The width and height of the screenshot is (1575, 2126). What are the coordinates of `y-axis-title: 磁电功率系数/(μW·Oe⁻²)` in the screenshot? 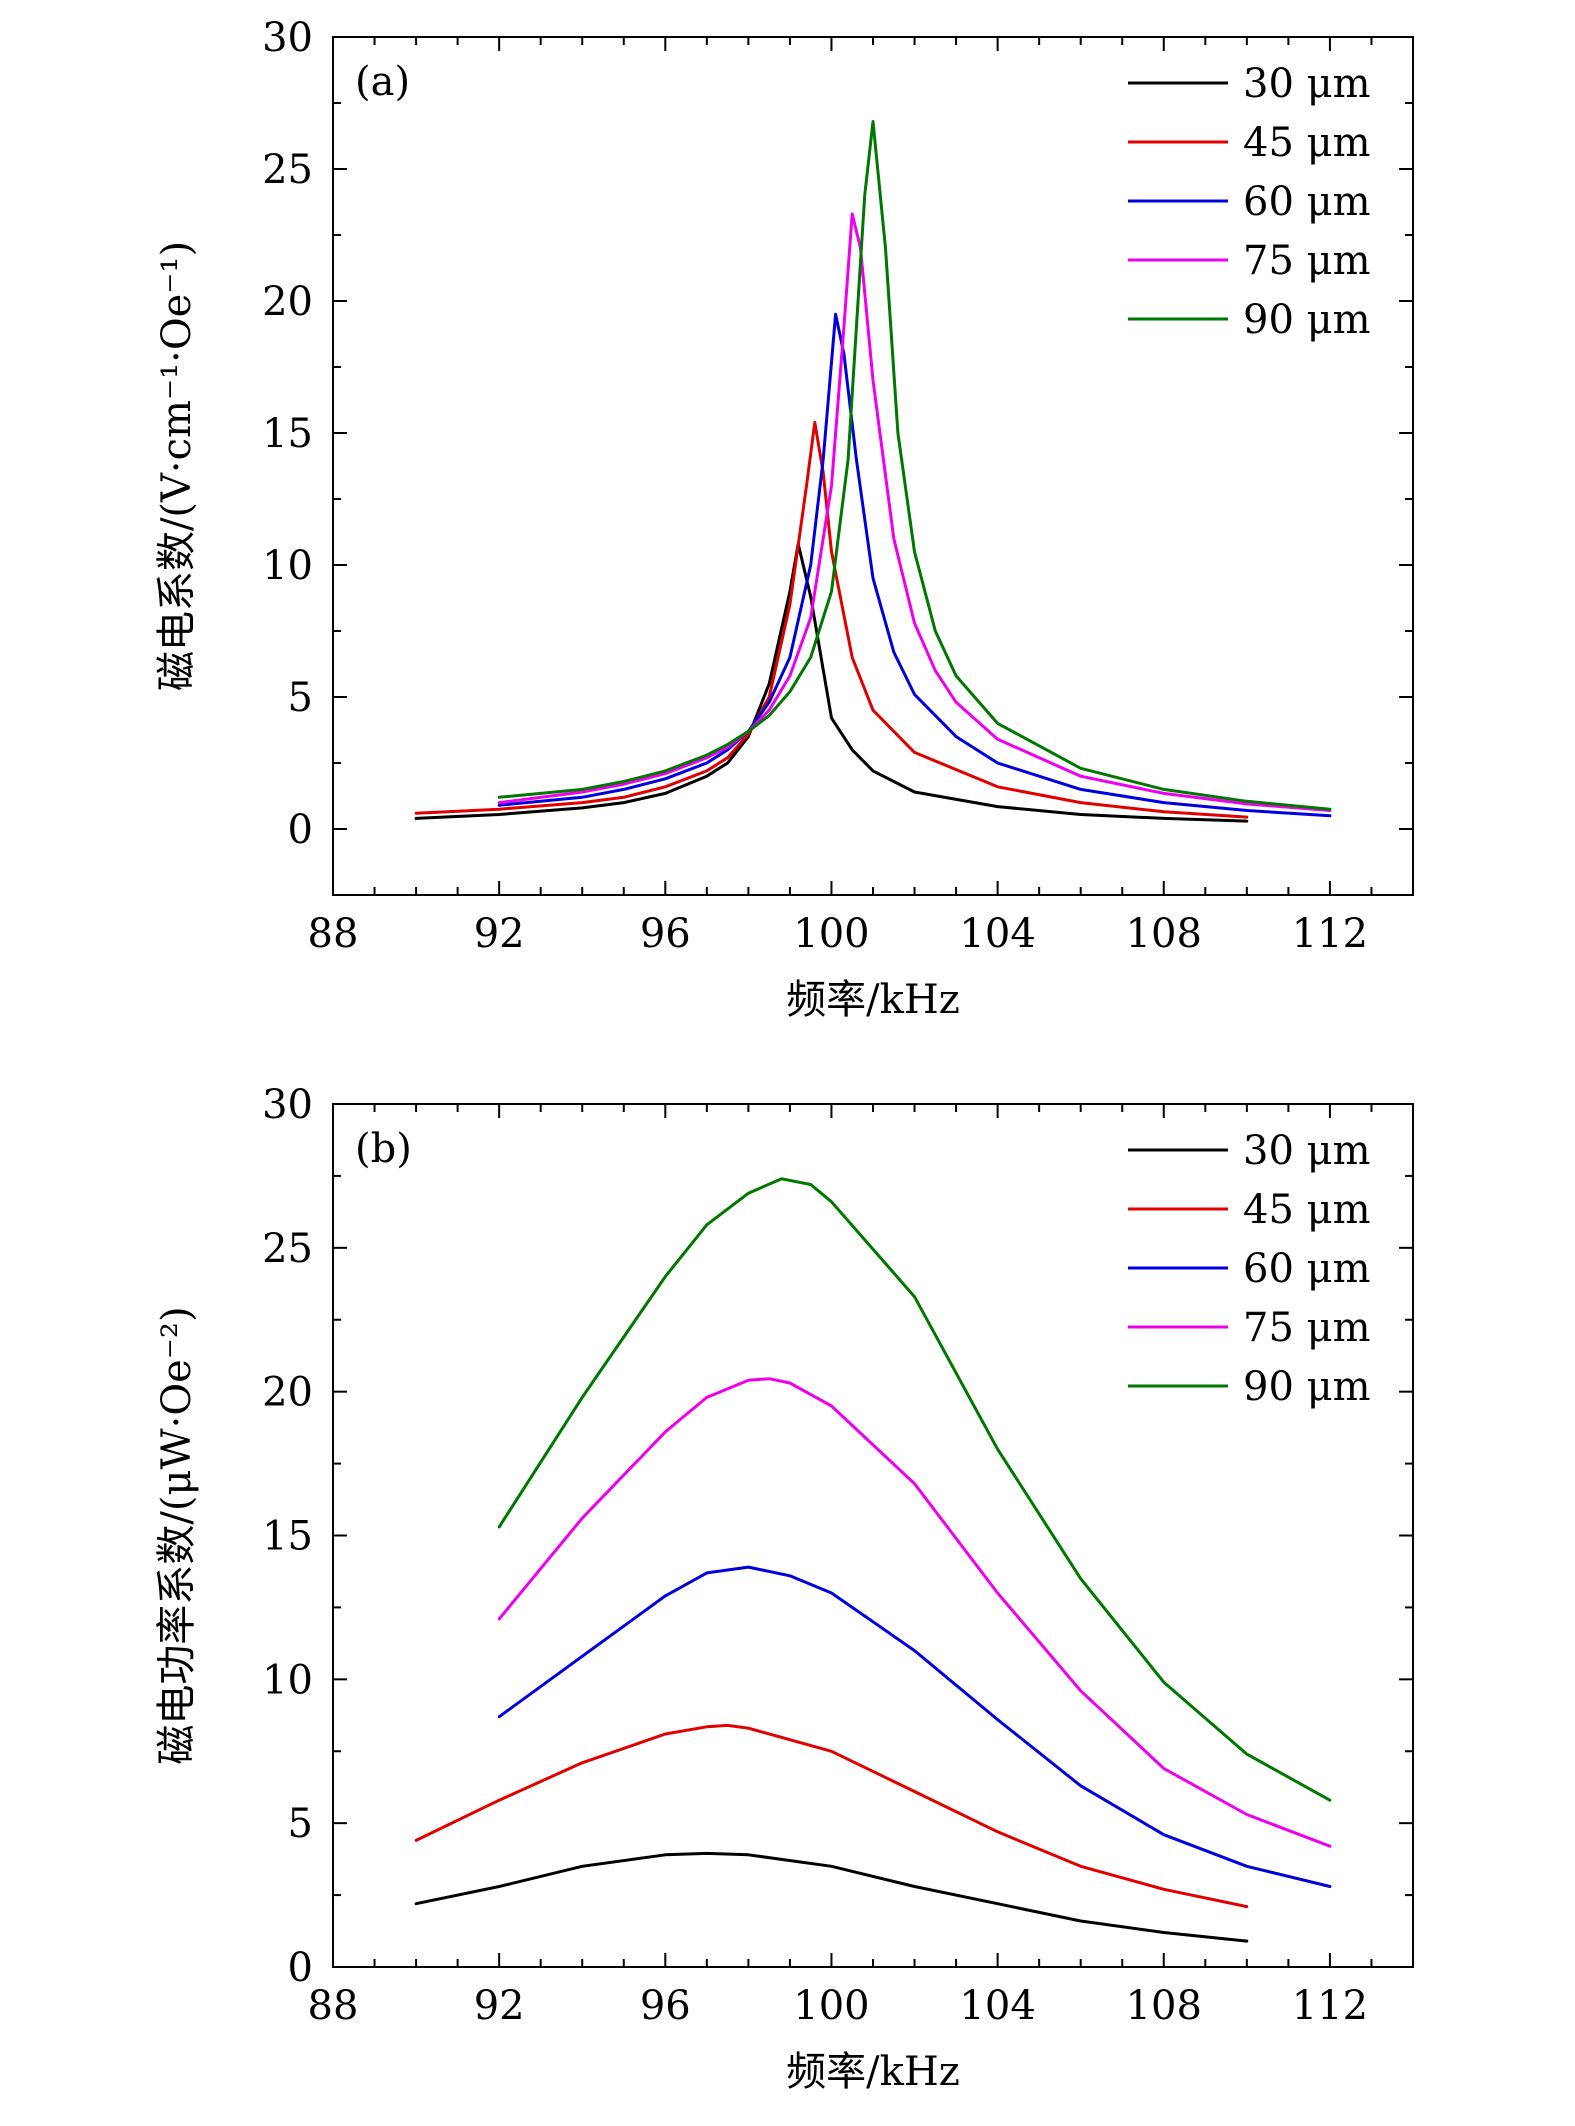 It's located at (177, 1535).